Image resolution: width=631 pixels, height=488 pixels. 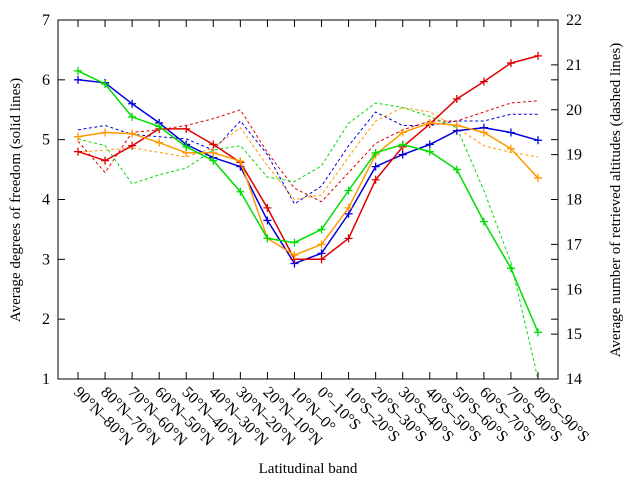 I want to click on y-tick-label: 6, so click(x=46, y=80).